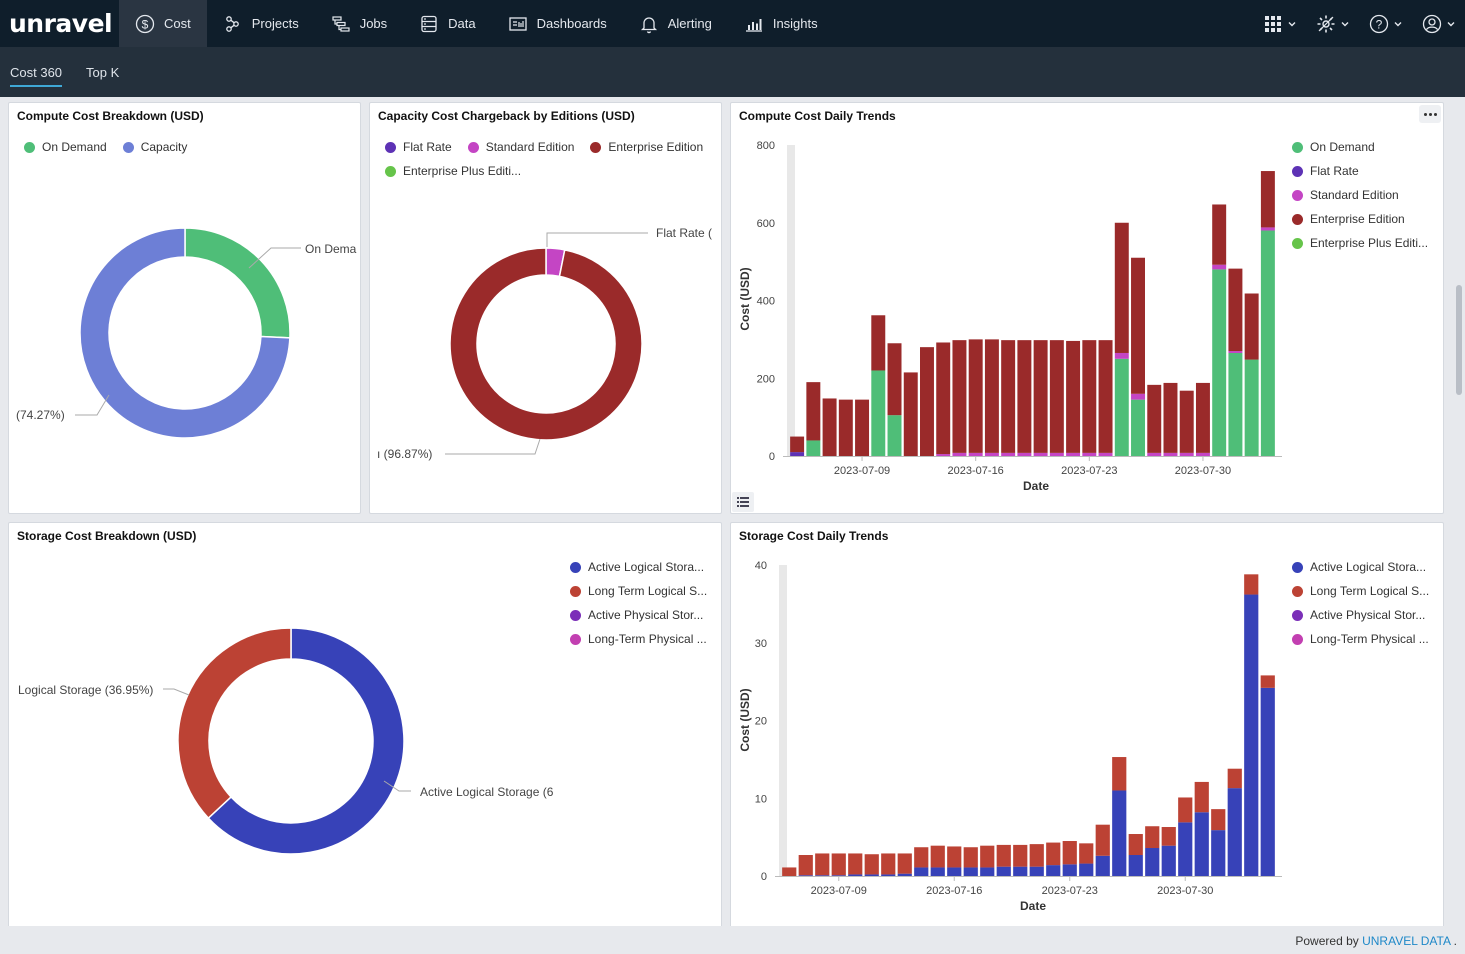 This screenshot has width=1465, height=954. Describe the element at coordinates (781, 23) in the screenshot. I see `nav-insights: Insights` at that location.